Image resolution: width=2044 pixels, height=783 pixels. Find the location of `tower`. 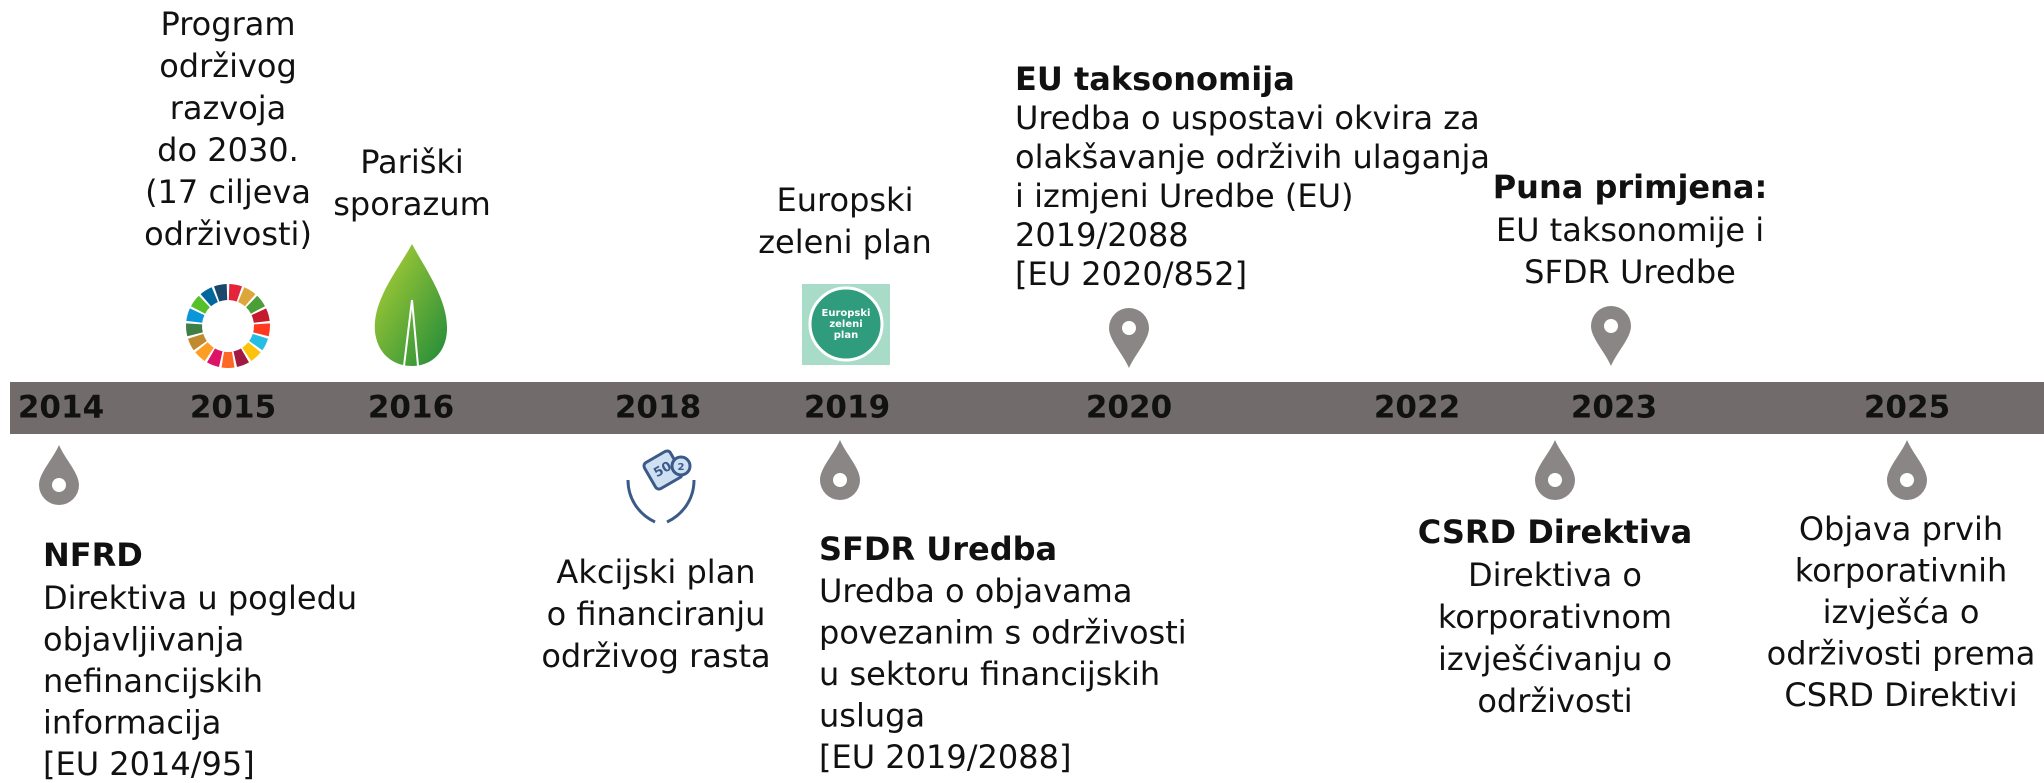

tower is located at coordinates (411, 333).